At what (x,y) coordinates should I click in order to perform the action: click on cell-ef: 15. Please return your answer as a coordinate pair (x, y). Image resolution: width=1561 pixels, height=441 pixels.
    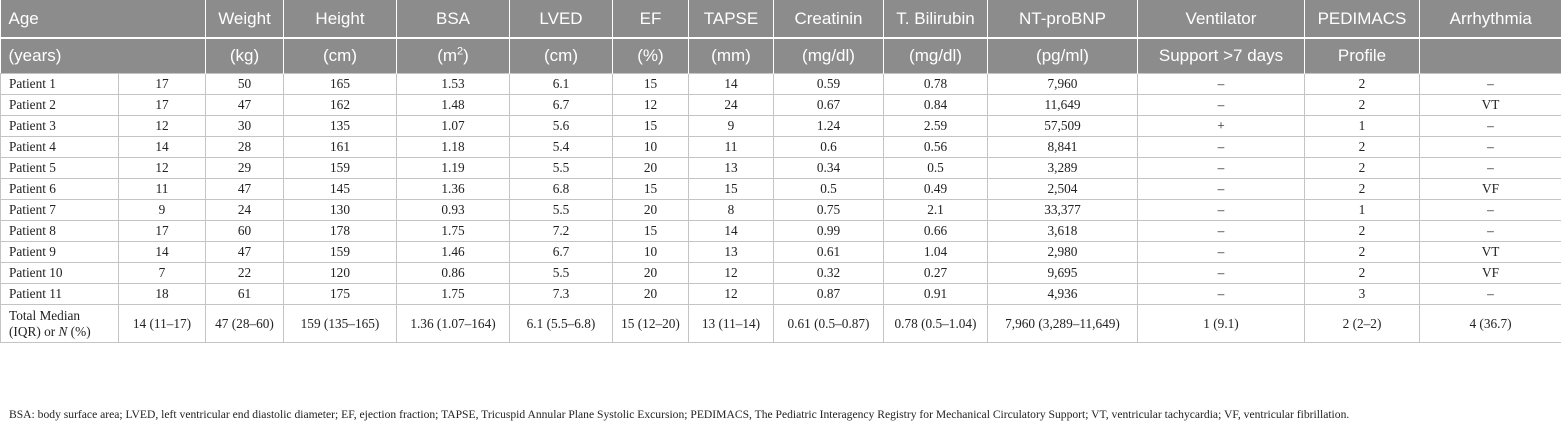
    Looking at the image, I should click on (650, 84).